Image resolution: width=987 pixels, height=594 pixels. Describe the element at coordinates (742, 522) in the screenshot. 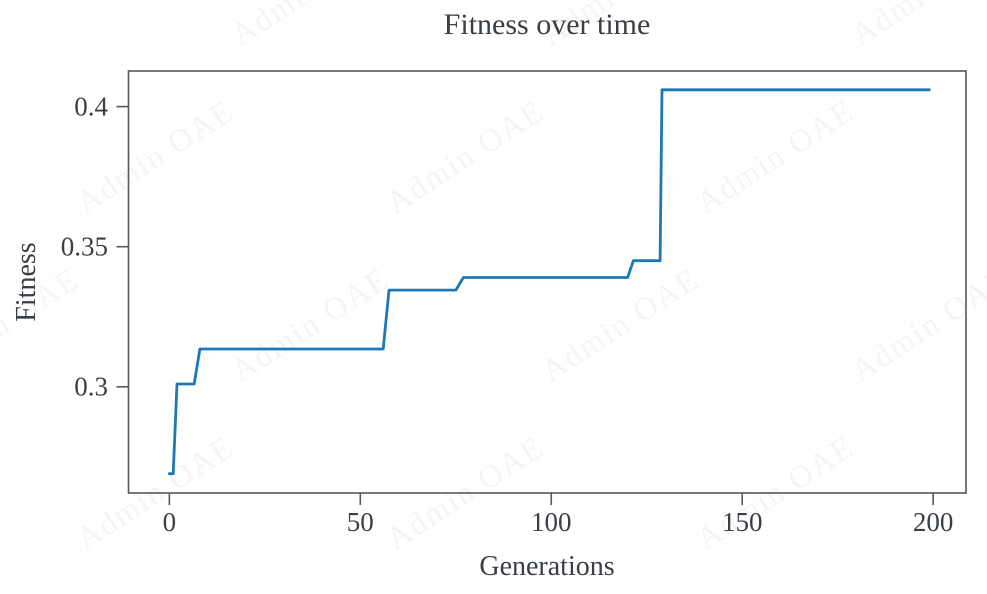

I see `x-tick-label: 150` at that location.